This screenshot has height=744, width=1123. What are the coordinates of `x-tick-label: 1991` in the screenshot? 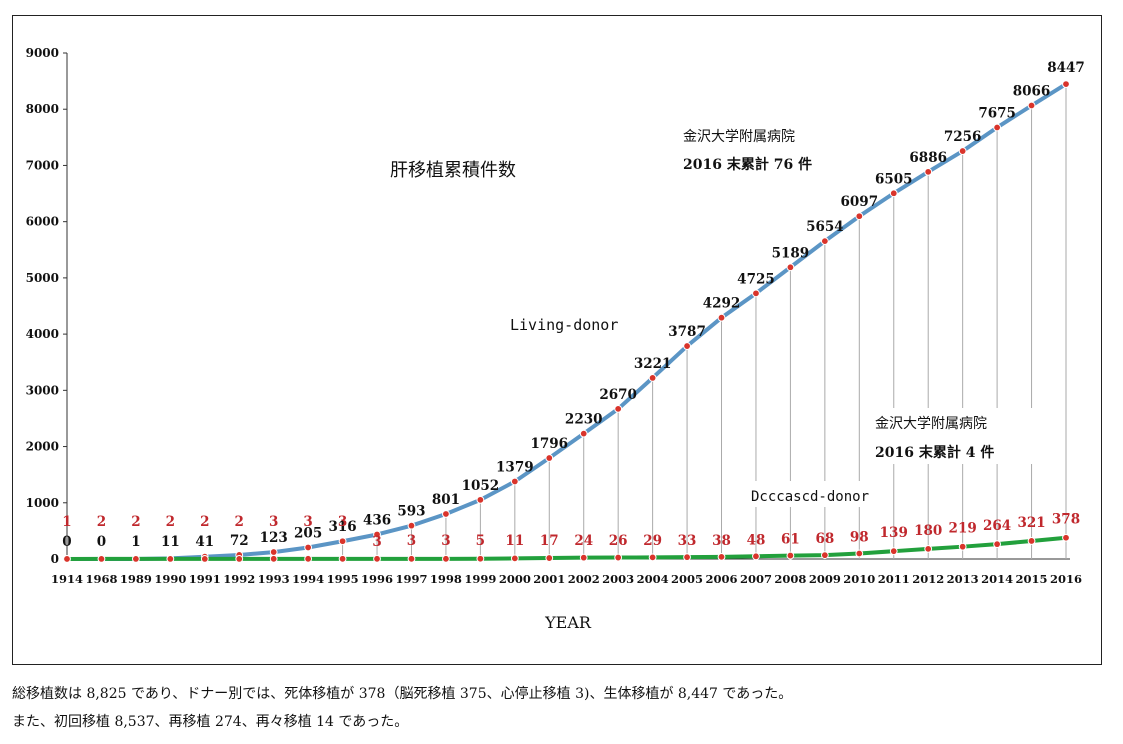 It's located at (205, 579).